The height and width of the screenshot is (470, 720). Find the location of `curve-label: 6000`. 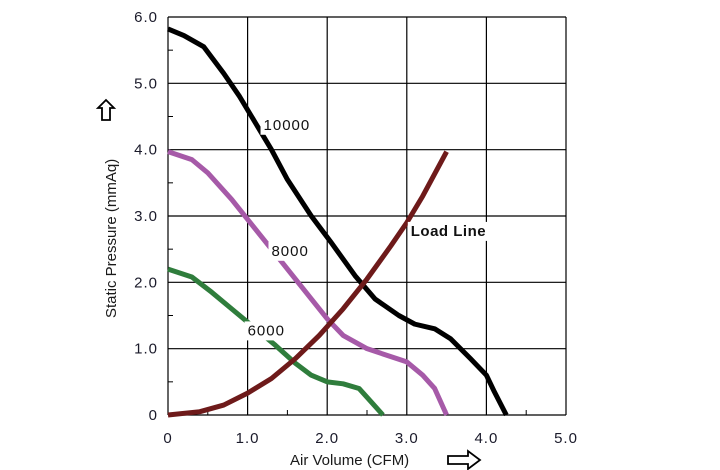

curve-label: 6000 is located at coordinates (266, 330).